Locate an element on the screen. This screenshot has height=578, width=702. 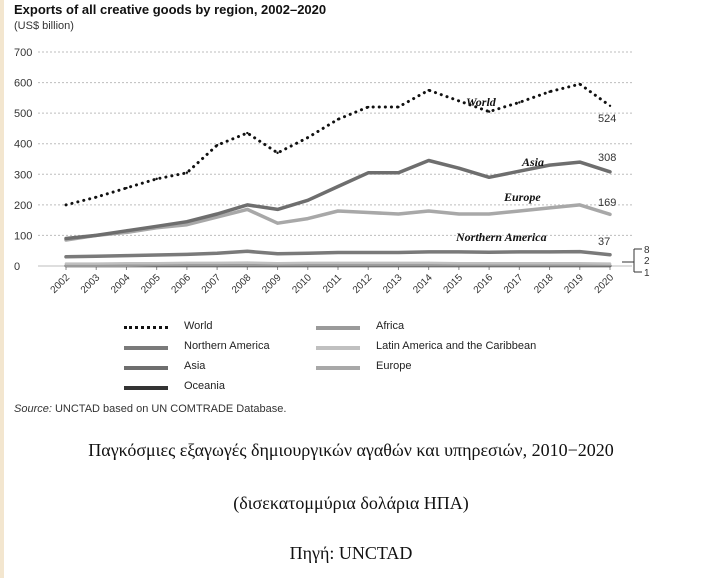
y-tick-label: 0 is located at coordinates (17, 267).